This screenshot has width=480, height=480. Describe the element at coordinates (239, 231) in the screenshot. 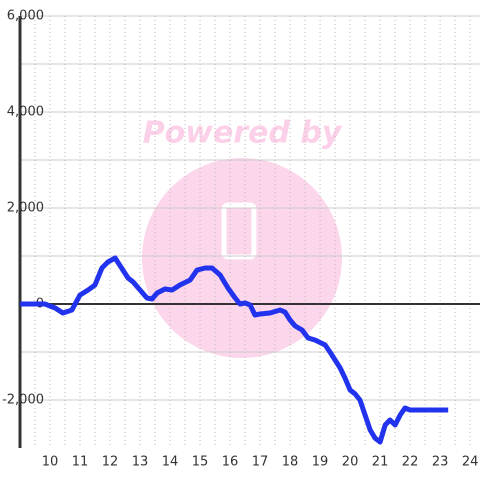

I see `watermark-icon` at that location.